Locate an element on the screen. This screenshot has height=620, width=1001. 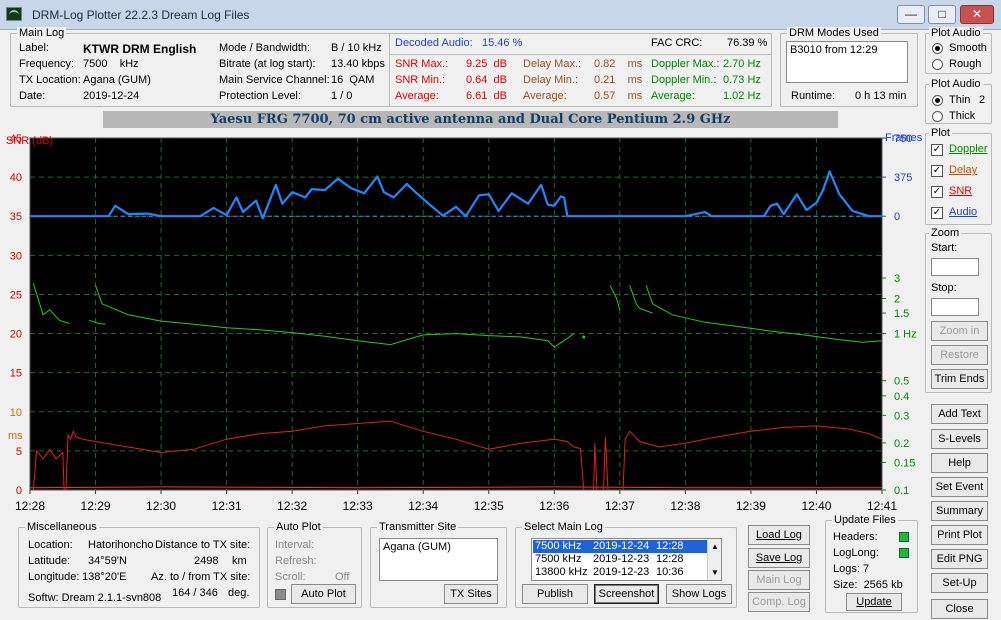
snr-tick-label: 10 is located at coordinates (16, 413).